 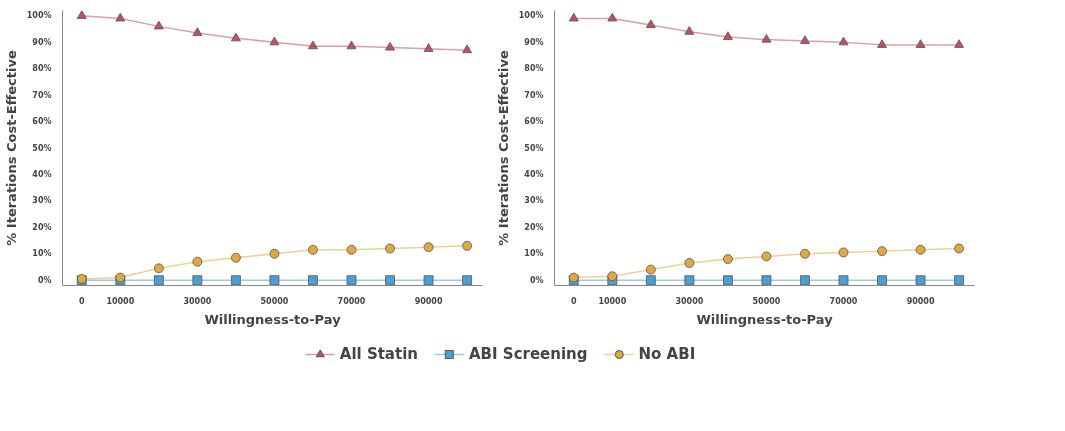 What do you see at coordinates (378, 354) in the screenshot?
I see `legend-label: All Statin` at bounding box center [378, 354].